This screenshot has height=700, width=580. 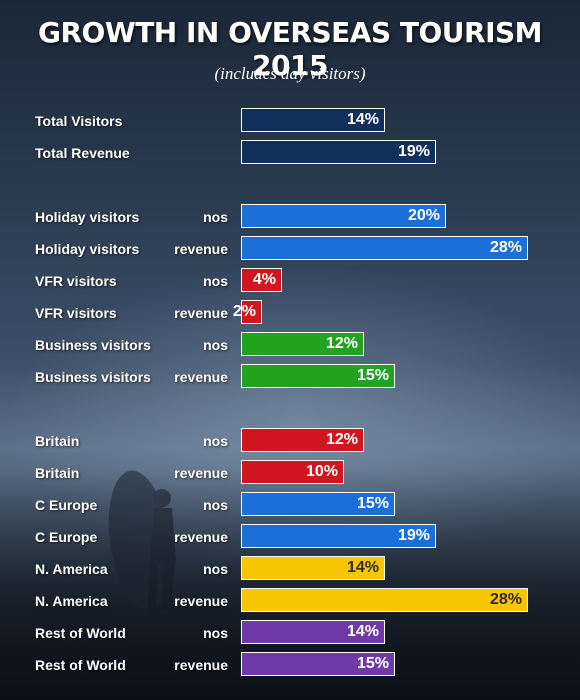 I want to click on bar-row: Business visitors nos 12%, so click(x=290, y=345).